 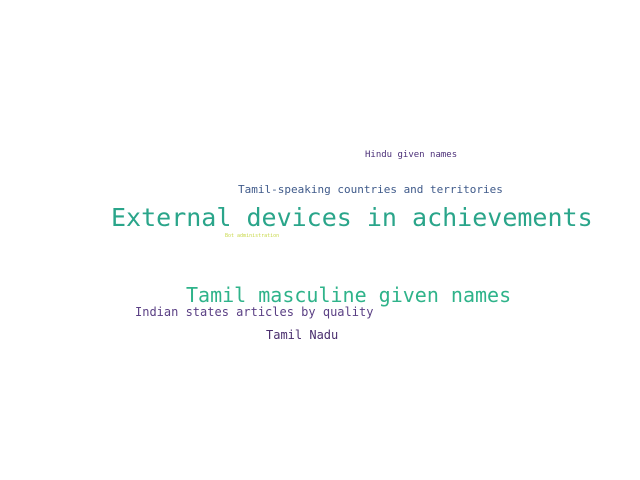 I want to click on word-hindu-given-names: Hindu given names, so click(x=411, y=155).